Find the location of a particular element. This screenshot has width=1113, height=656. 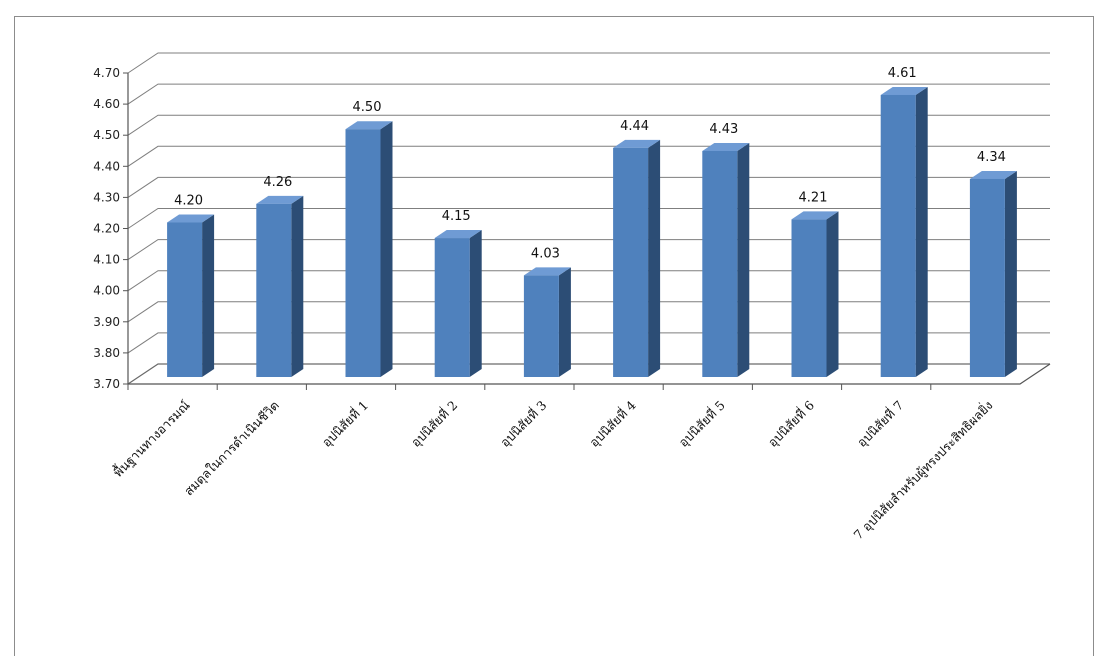

category-label: อุปนิสัยที่ 7 is located at coordinates (880, 424).